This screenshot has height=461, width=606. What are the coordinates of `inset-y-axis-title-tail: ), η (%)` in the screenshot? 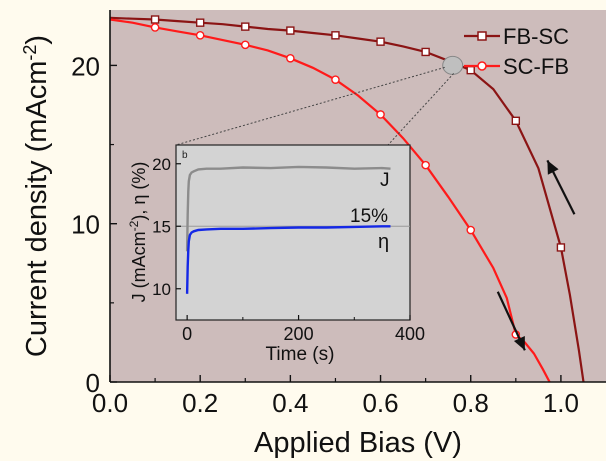 It's located at (139, 191).